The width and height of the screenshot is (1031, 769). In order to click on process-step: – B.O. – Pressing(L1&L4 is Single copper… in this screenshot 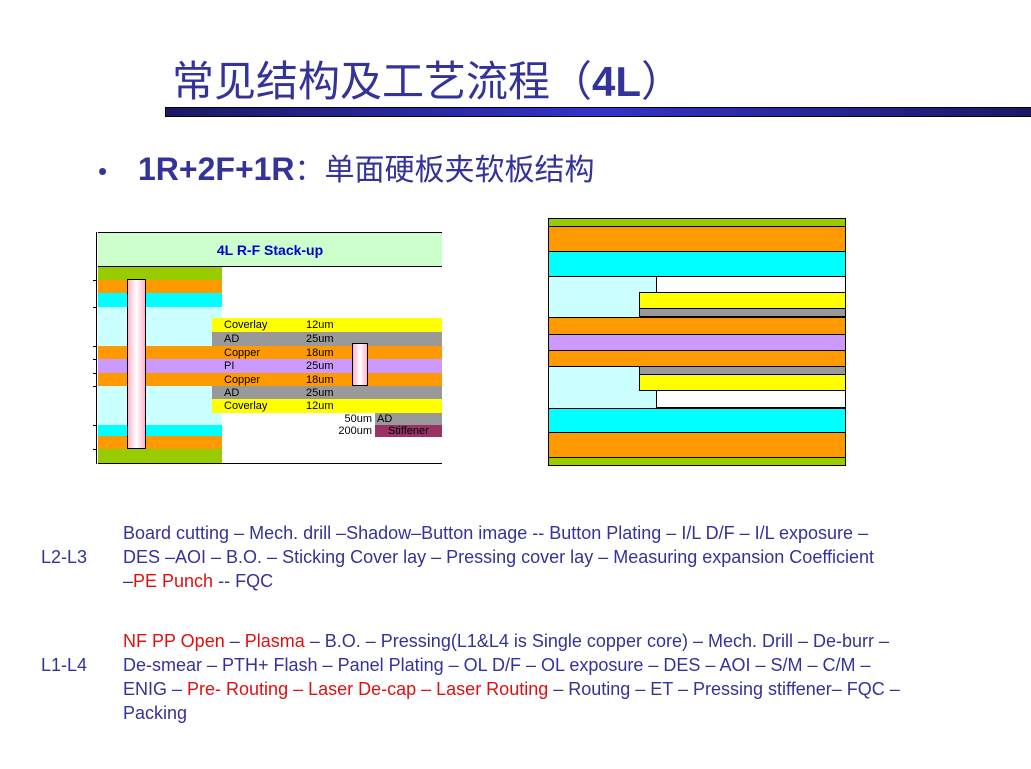, I will do `click(597, 641)`.